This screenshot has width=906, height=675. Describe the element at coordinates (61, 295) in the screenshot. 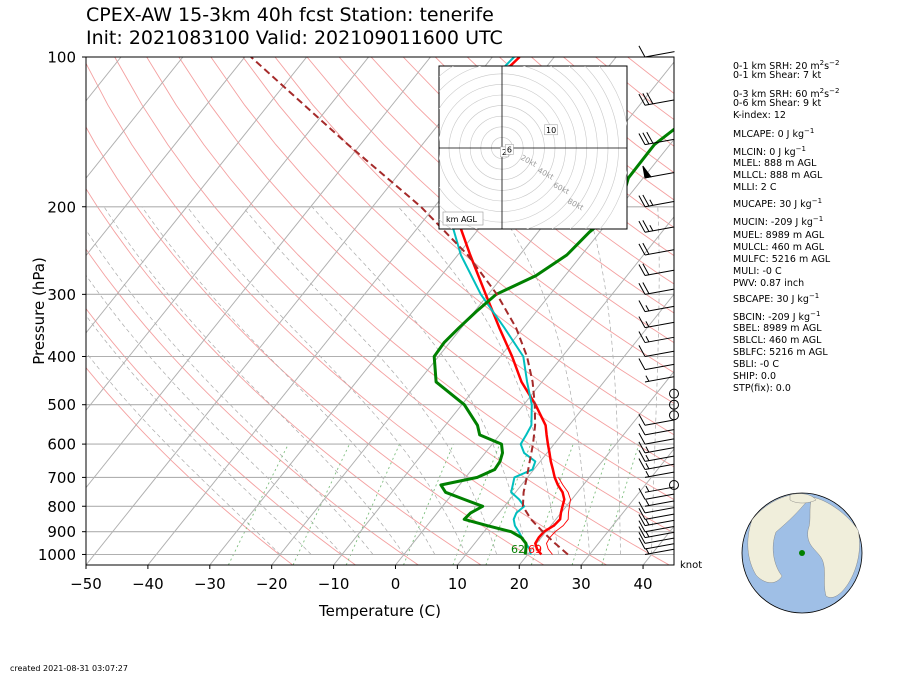

I see `y-tick-label-300: 300` at that location.